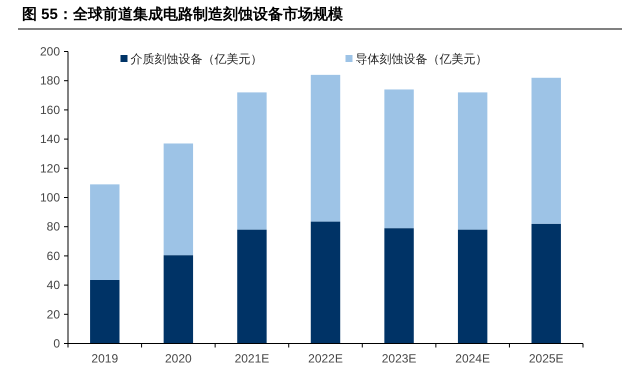 Image resolution: width=640 pixels, height=375 pixels. Describe the element at coordinates (50, 109) in the screenshot. I see `y-tick-label: 160` at that location.